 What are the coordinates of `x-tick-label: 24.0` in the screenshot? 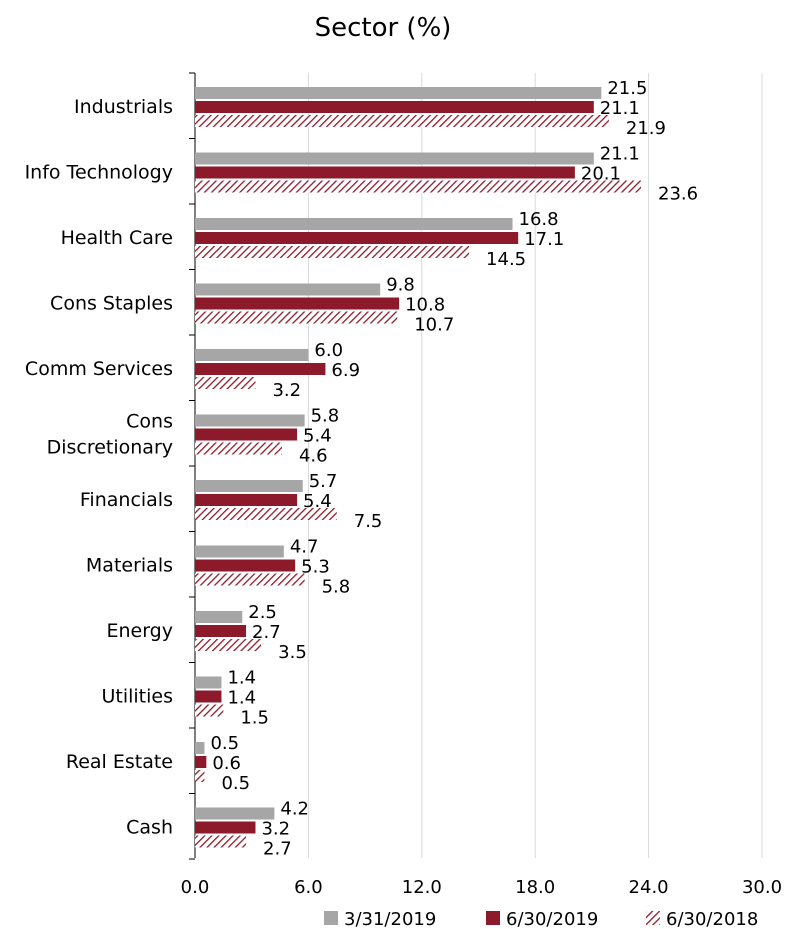 It's located at (649, 887).